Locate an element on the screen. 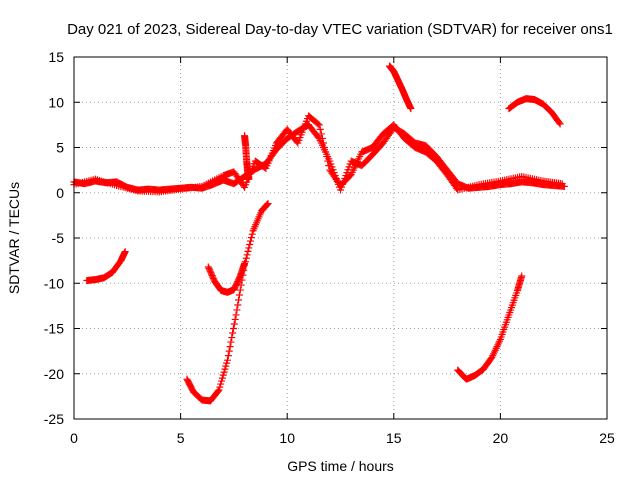 The image size is (640, 485). series-arc-right is located at coordinates (490, 327).